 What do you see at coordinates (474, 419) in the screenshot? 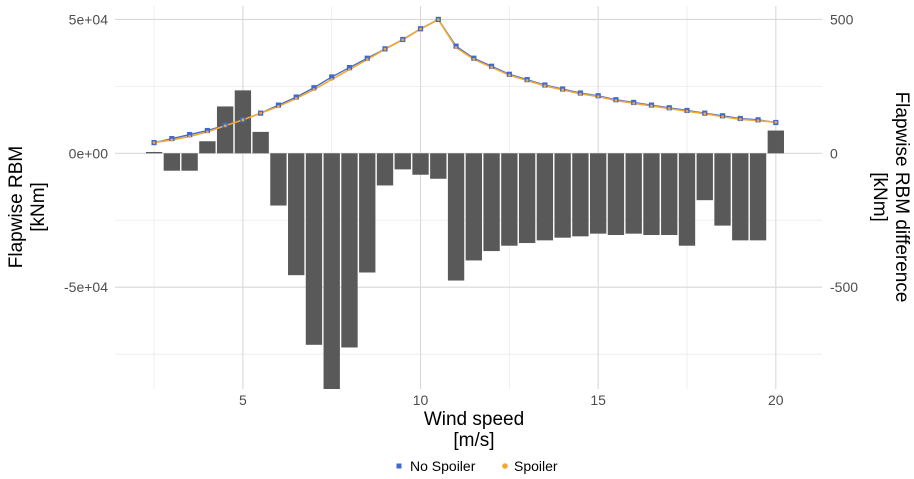
I see `x-title-line1: Wind speed` at bounding box center [474, 419].